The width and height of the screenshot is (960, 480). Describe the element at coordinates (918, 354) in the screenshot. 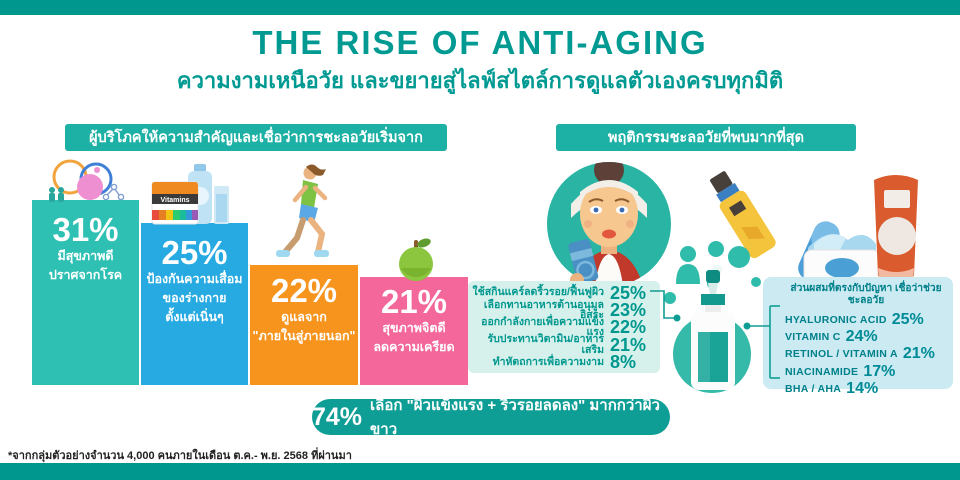

I see `ingredient-value: 21%` at that location.